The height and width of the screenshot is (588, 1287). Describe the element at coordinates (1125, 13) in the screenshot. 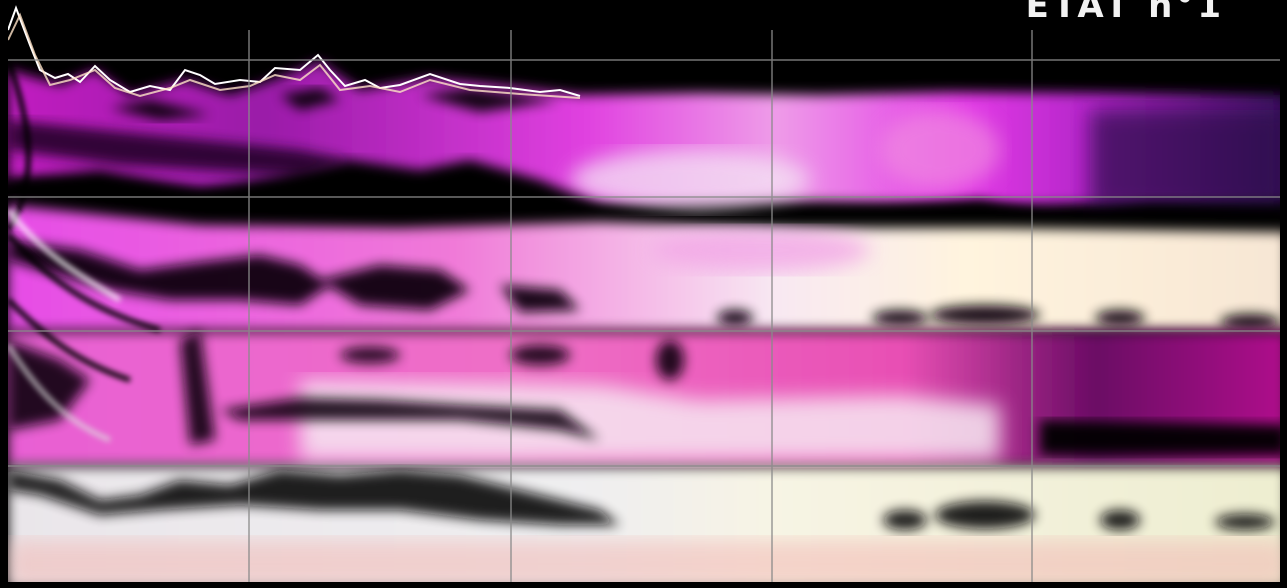

I see `chart-title: ETAT n°1` at that location.